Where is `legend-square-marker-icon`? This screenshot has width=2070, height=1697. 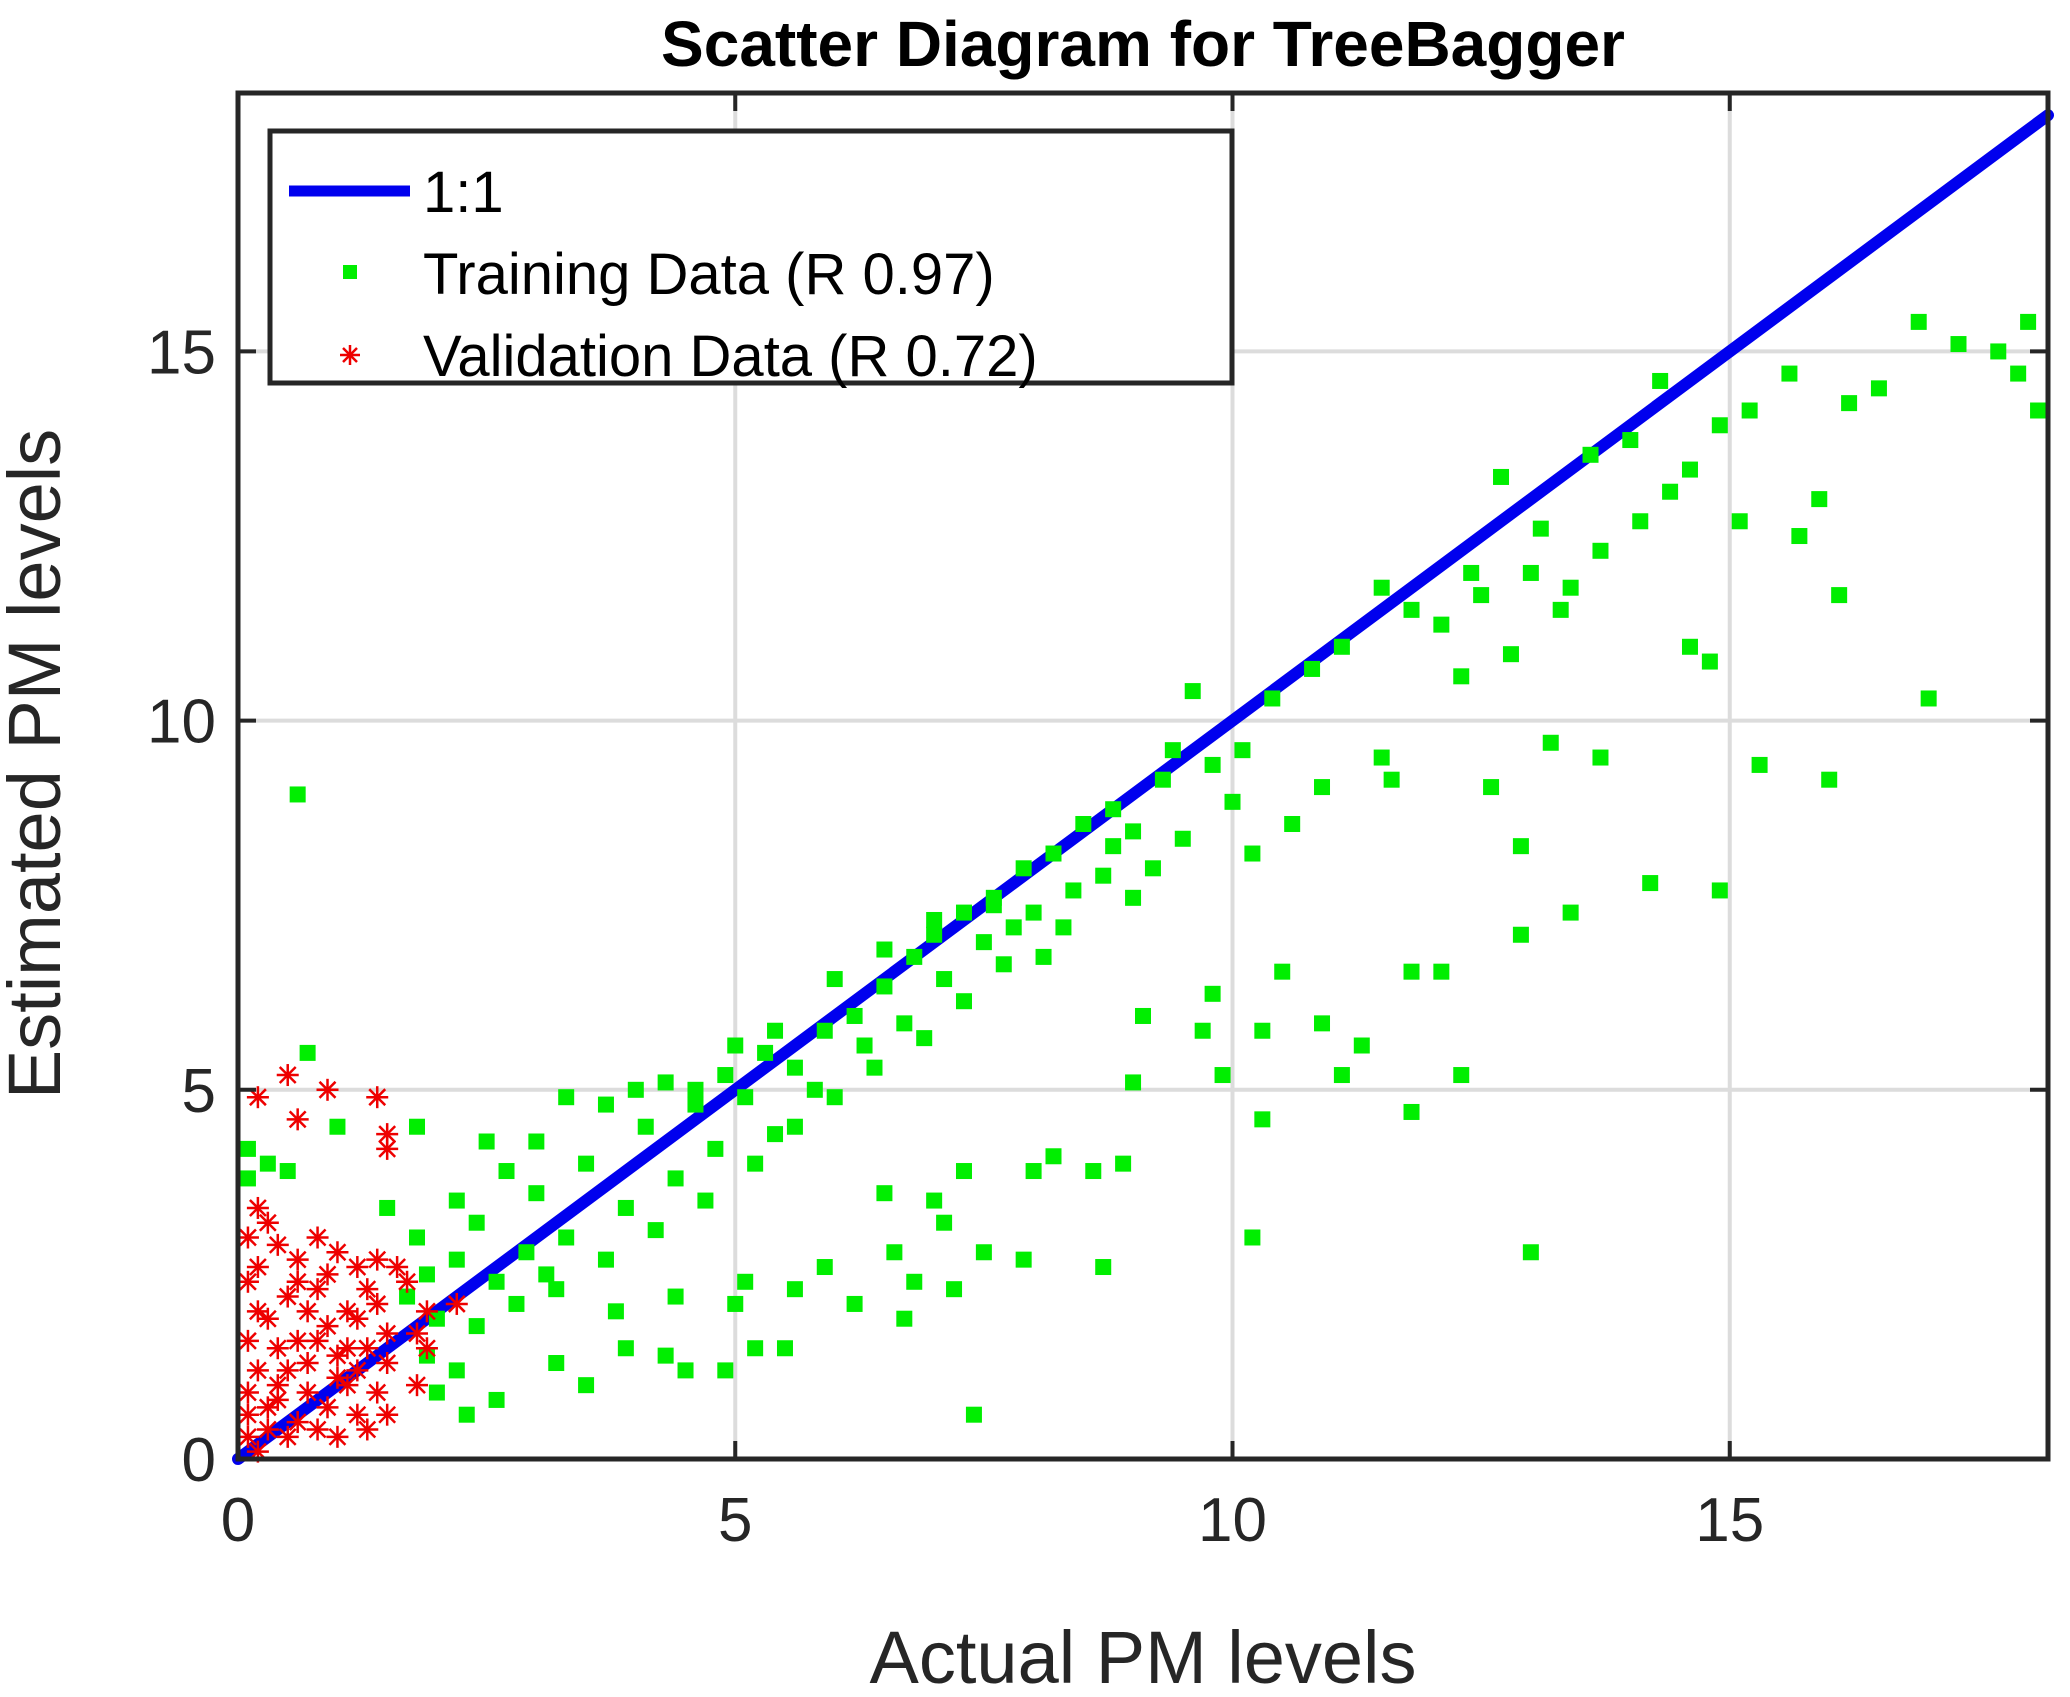 legend-square-marker-icon is located at coordinates (350, 272).